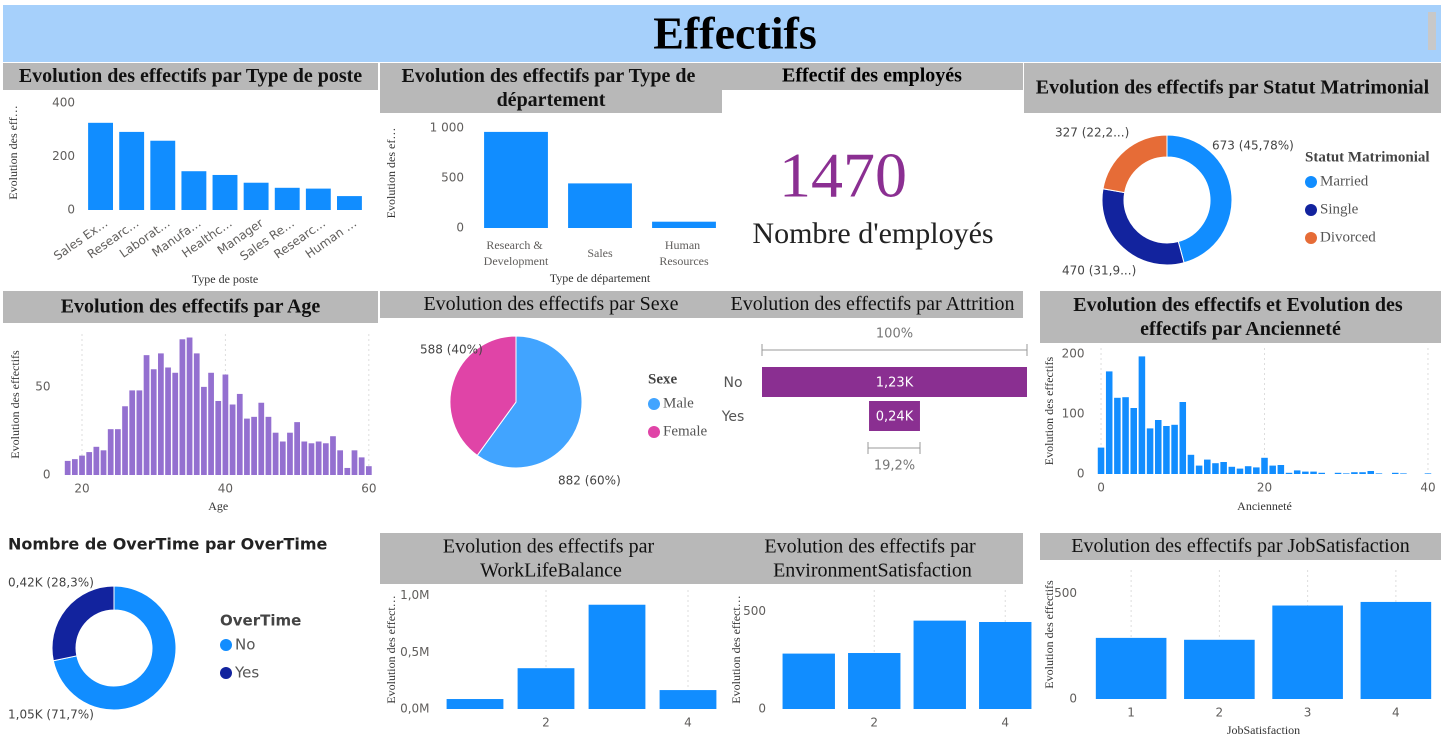 The image size is (1441, 745). Describe the element at coordinates (447, 128) in the screenshot. I see `y-tick-label: 1 000` at that location.